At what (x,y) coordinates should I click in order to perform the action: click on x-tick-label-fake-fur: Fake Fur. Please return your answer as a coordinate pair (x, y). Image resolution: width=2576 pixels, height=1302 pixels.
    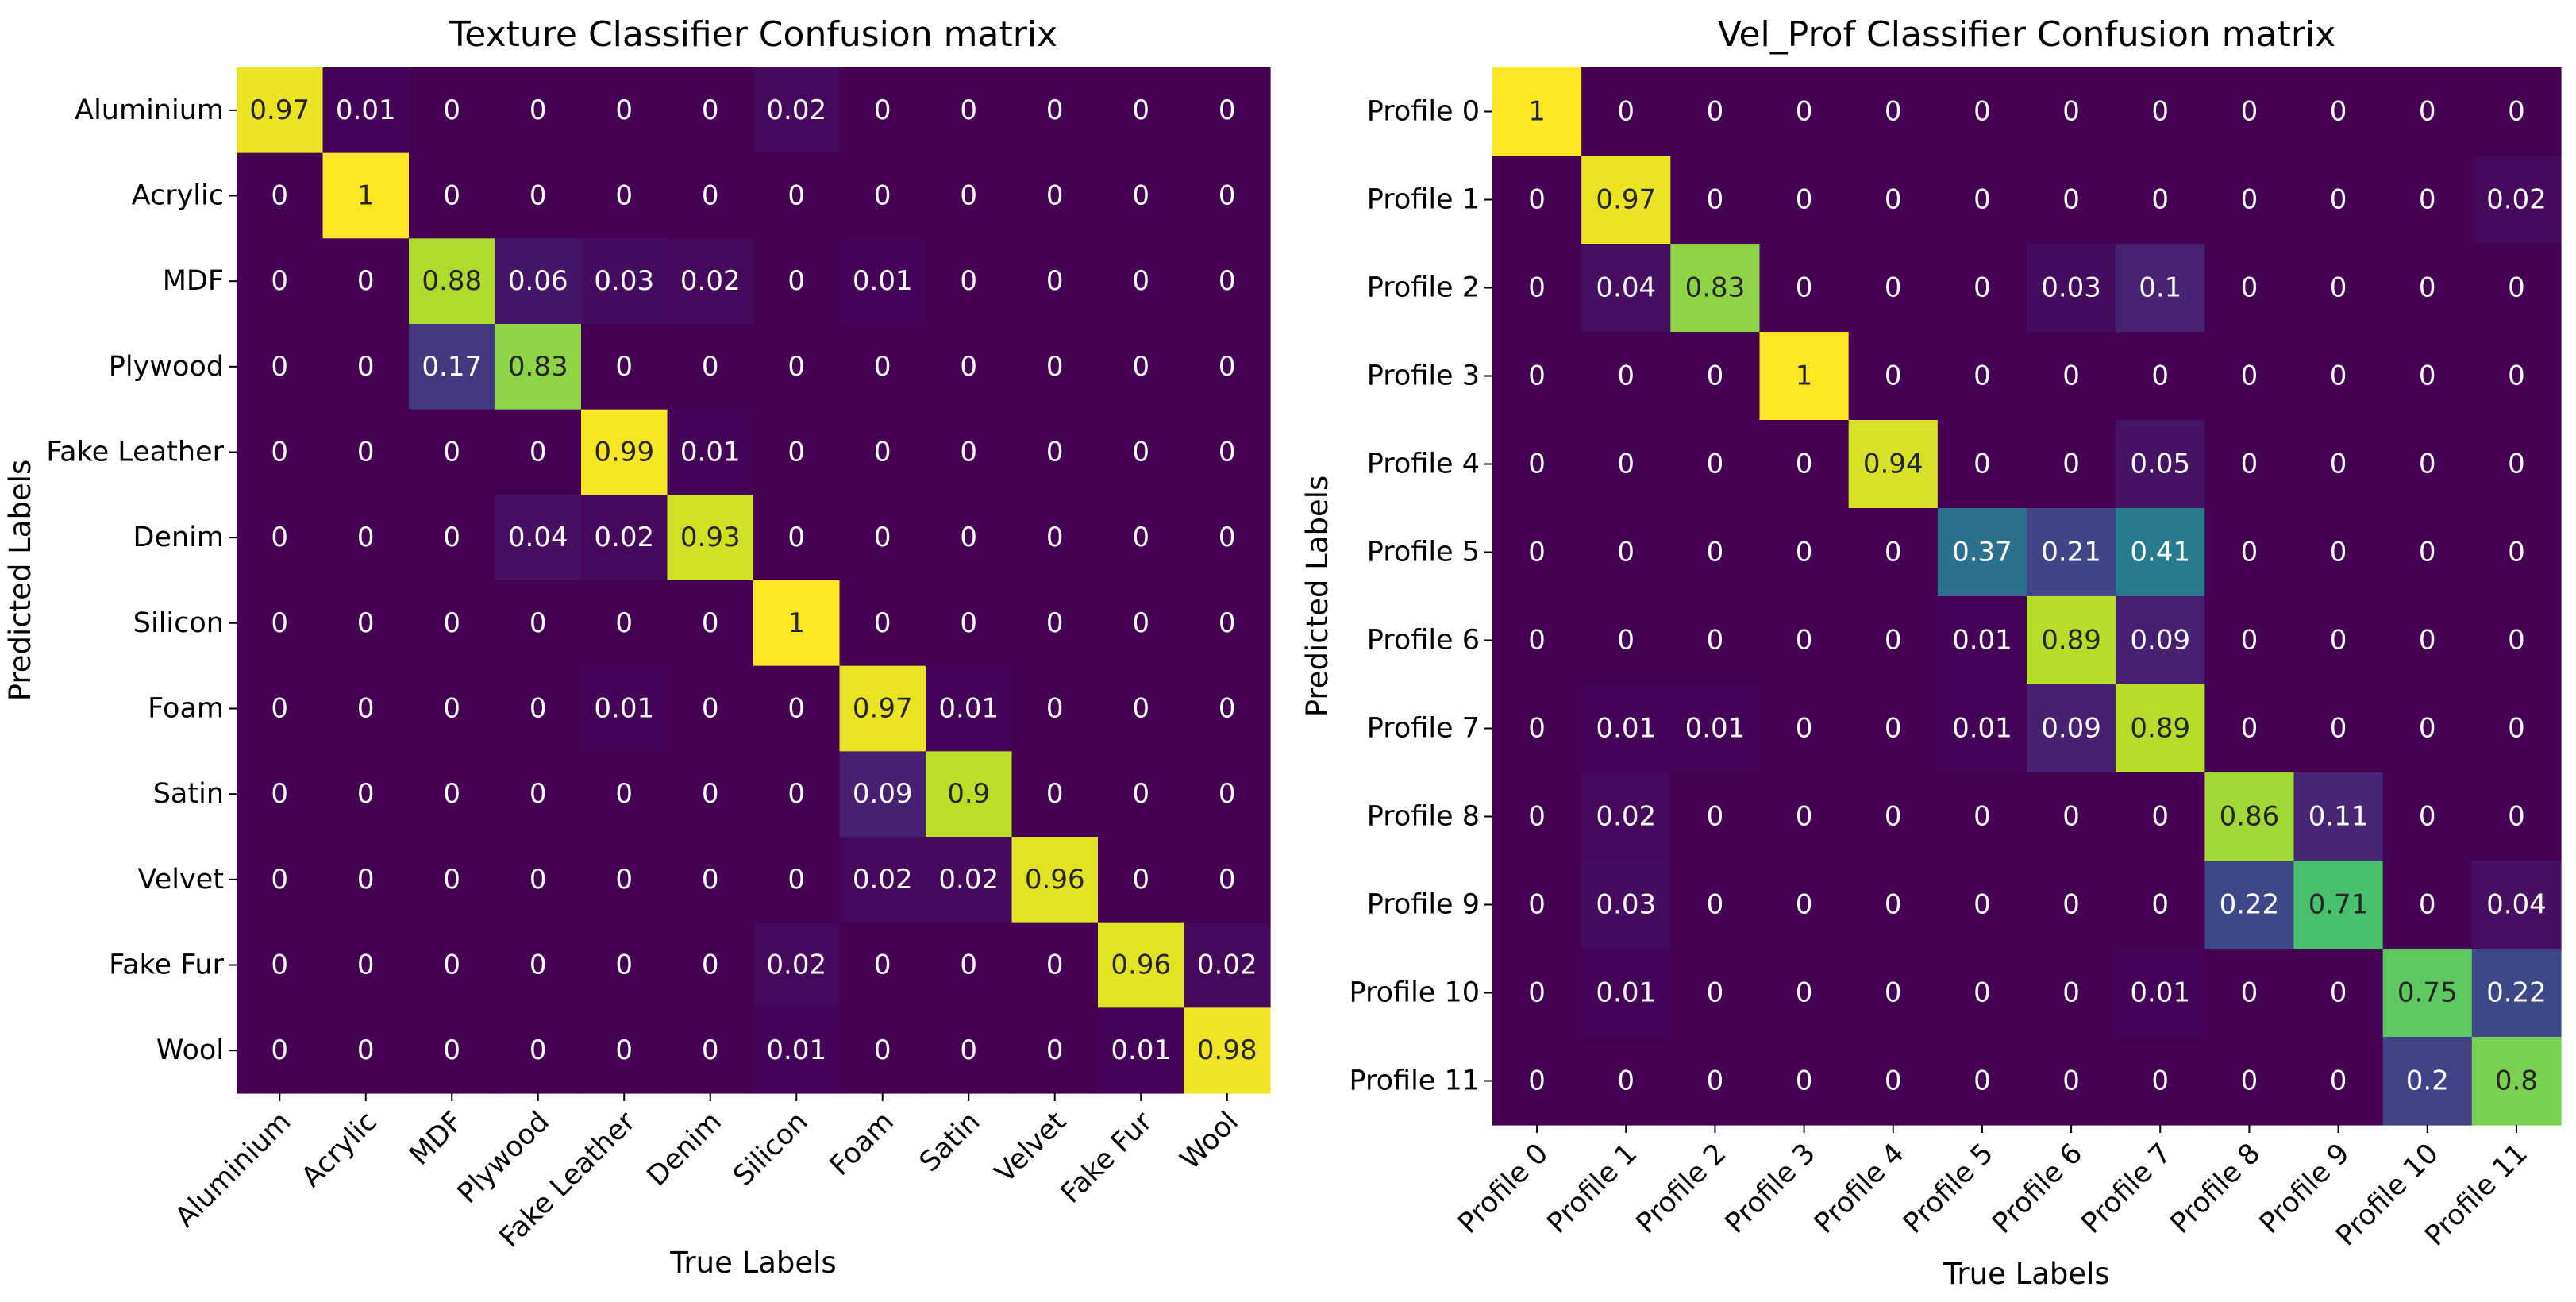
    Looking at the image, I should click on (1107, 1157).